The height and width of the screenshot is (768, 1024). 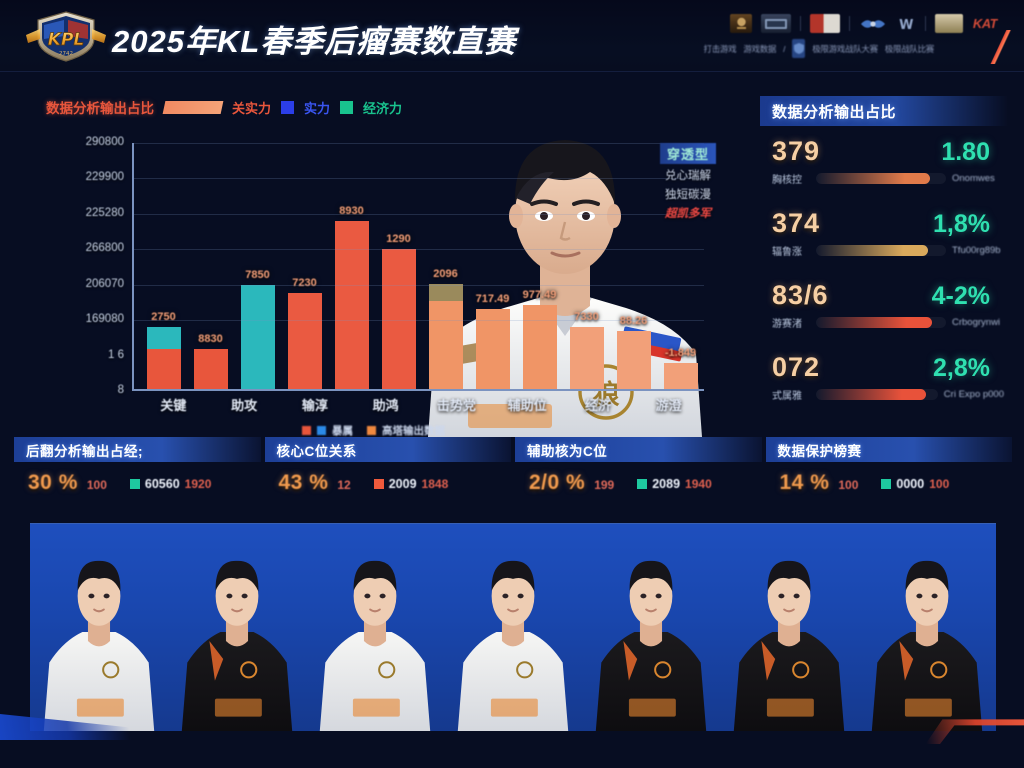 I want to click on stat-card-header: 辅助核为C位, so click(x=638, y=449).